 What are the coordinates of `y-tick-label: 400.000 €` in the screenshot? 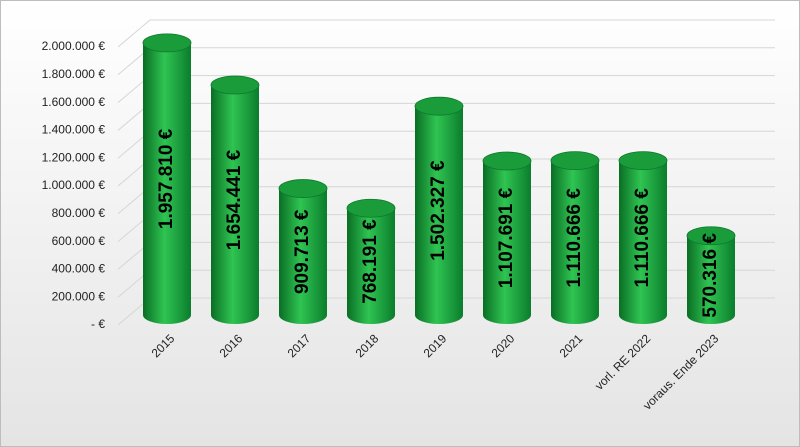 It's located at (79, 269).